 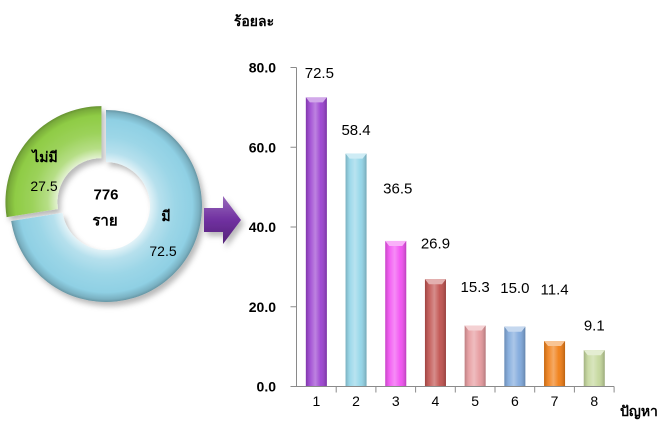 I want to click on slice-value-label: 27.5, so click(x=43, y=186).